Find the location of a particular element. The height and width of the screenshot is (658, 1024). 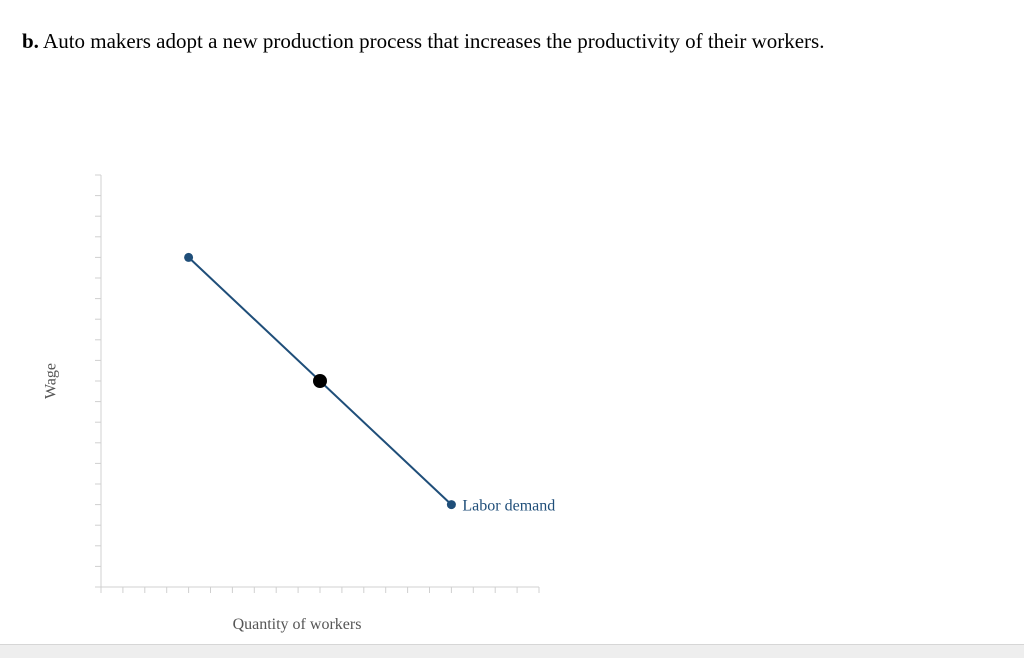

labor-demand-label: Labor demand is located at coordinates (508, 506).